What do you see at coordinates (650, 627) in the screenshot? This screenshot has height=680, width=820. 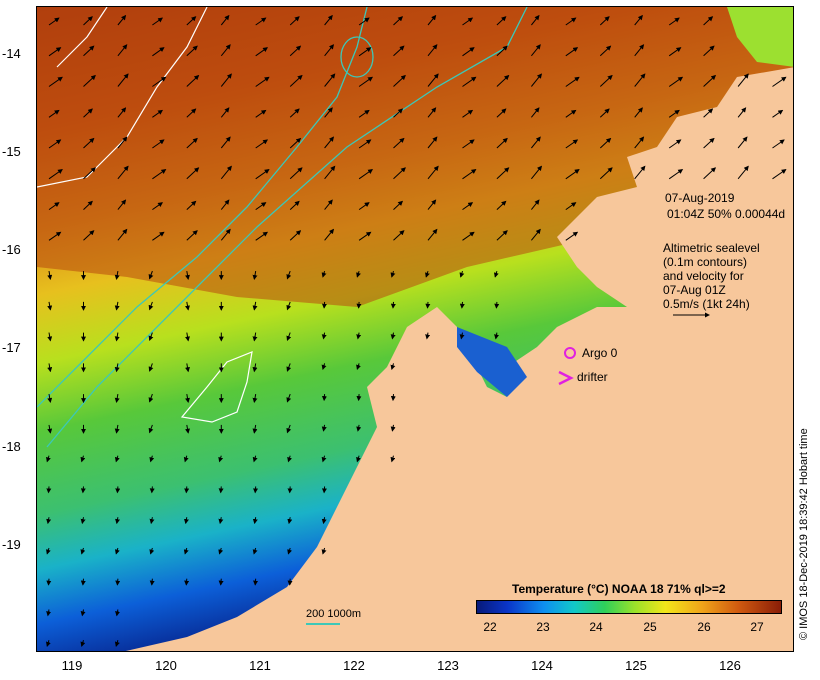 I see `colorbar-tick: 25` at bounding box center [650, 627].